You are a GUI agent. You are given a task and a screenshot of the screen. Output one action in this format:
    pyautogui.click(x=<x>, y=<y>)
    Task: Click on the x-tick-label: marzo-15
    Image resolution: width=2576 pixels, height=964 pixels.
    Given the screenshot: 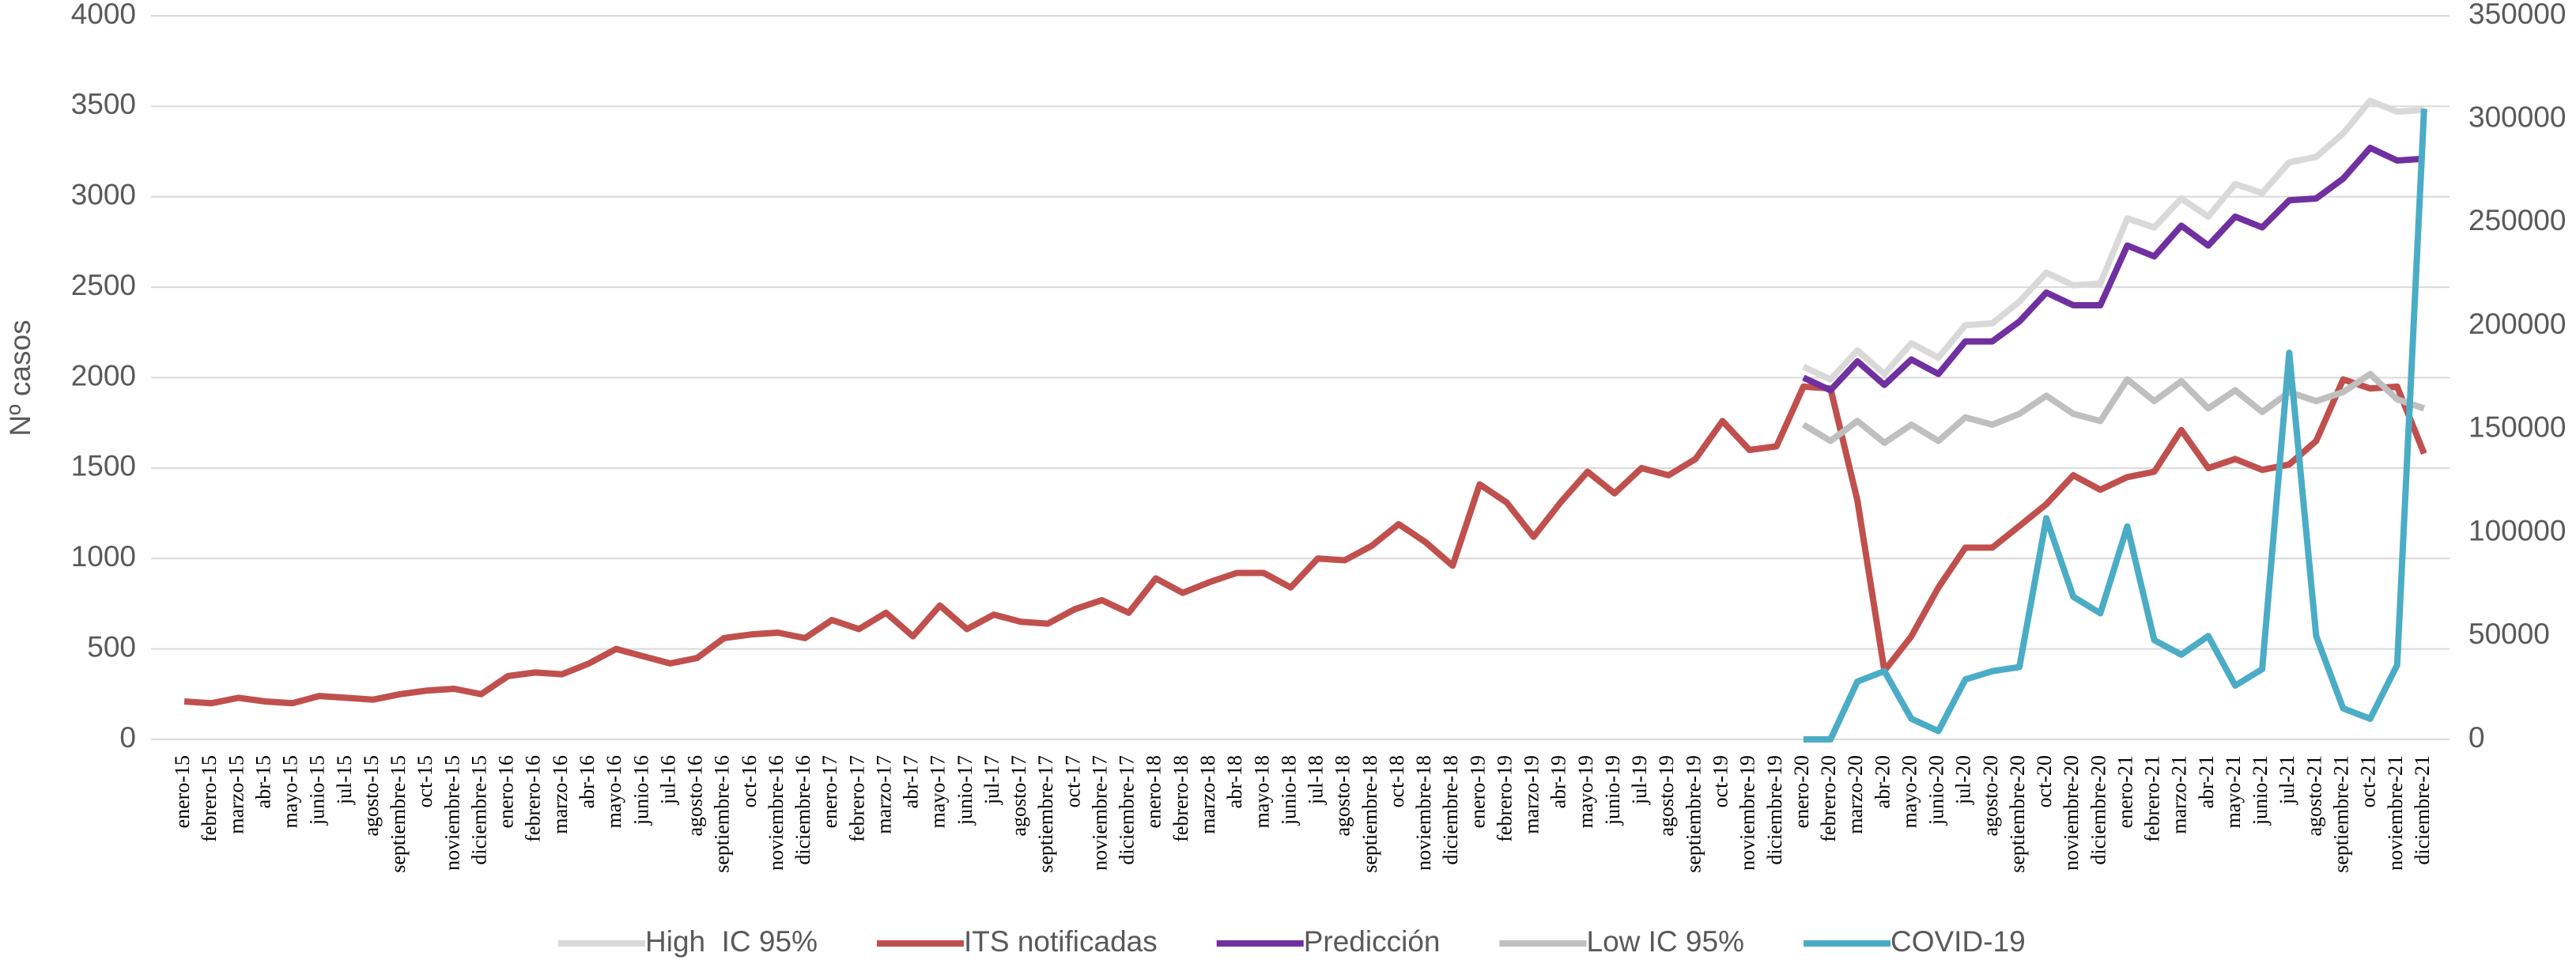 What is the action you would take?
    pyautogui.click(x=236, y=794)
    